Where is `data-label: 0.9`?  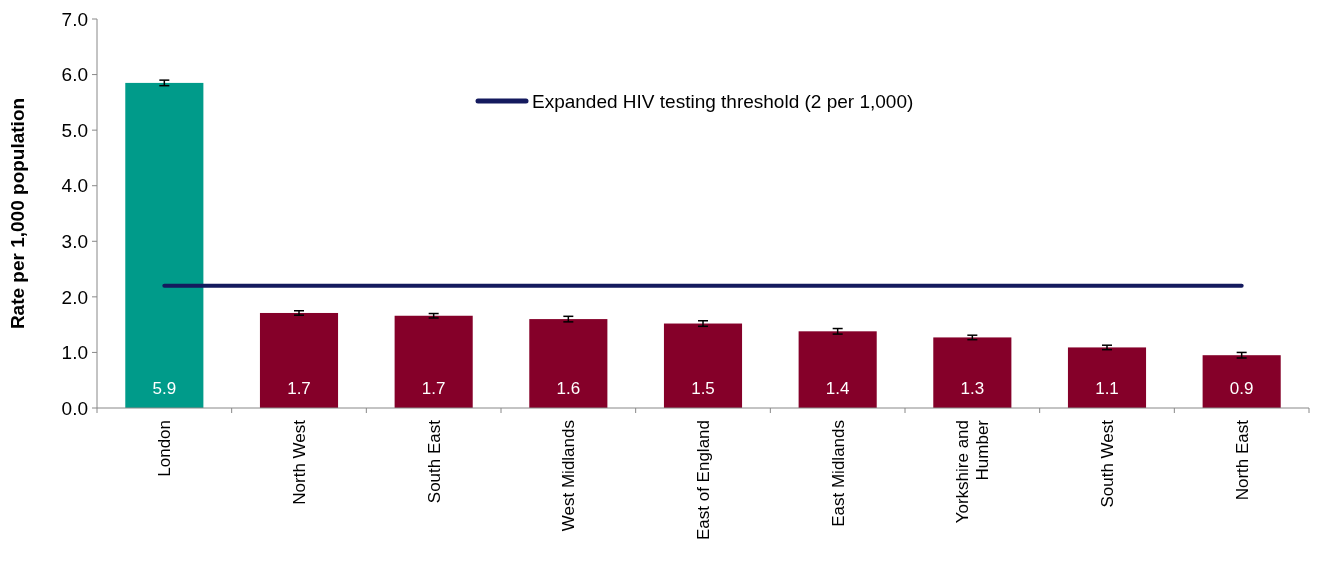 data-label: 0.9 is located at coordinates (1241, 388).